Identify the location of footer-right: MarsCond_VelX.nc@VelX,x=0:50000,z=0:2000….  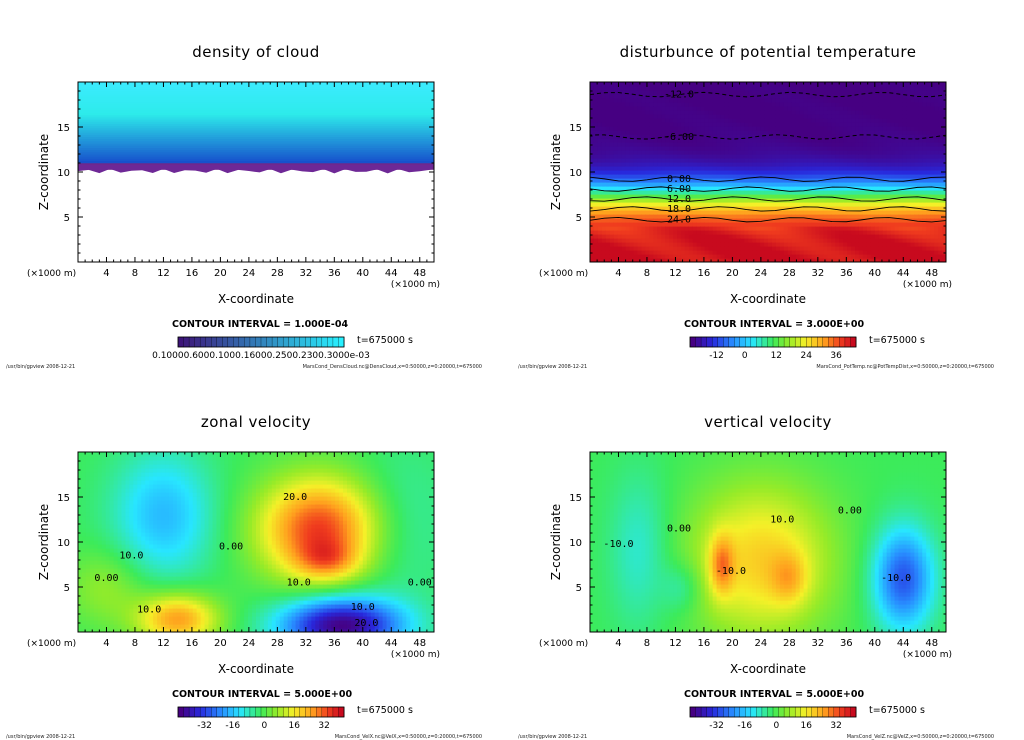
(408, 737).